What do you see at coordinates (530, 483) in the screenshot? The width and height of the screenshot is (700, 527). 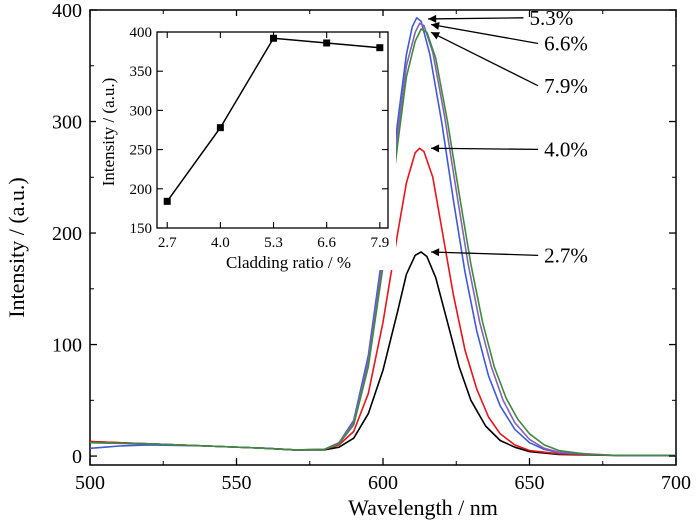 I see `x-tick-label: 650` at bounding box center [530, 483].